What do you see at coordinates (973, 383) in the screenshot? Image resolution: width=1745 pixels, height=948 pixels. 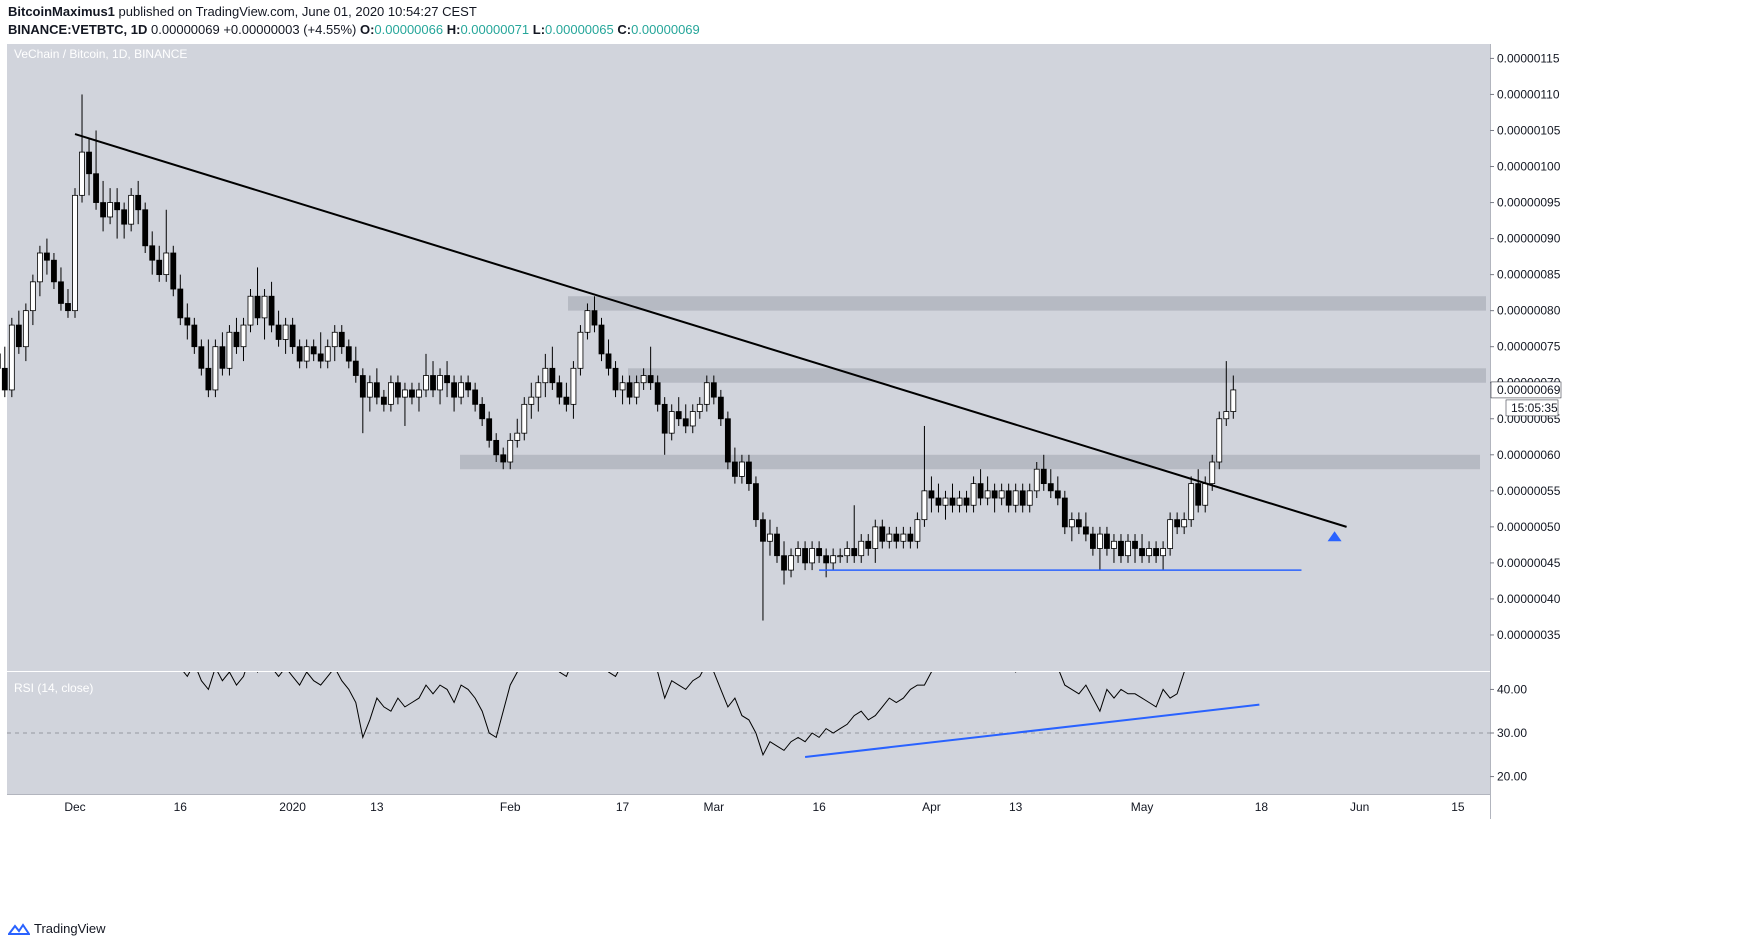 I see `layer-zones` at bounding box center [973, 383].